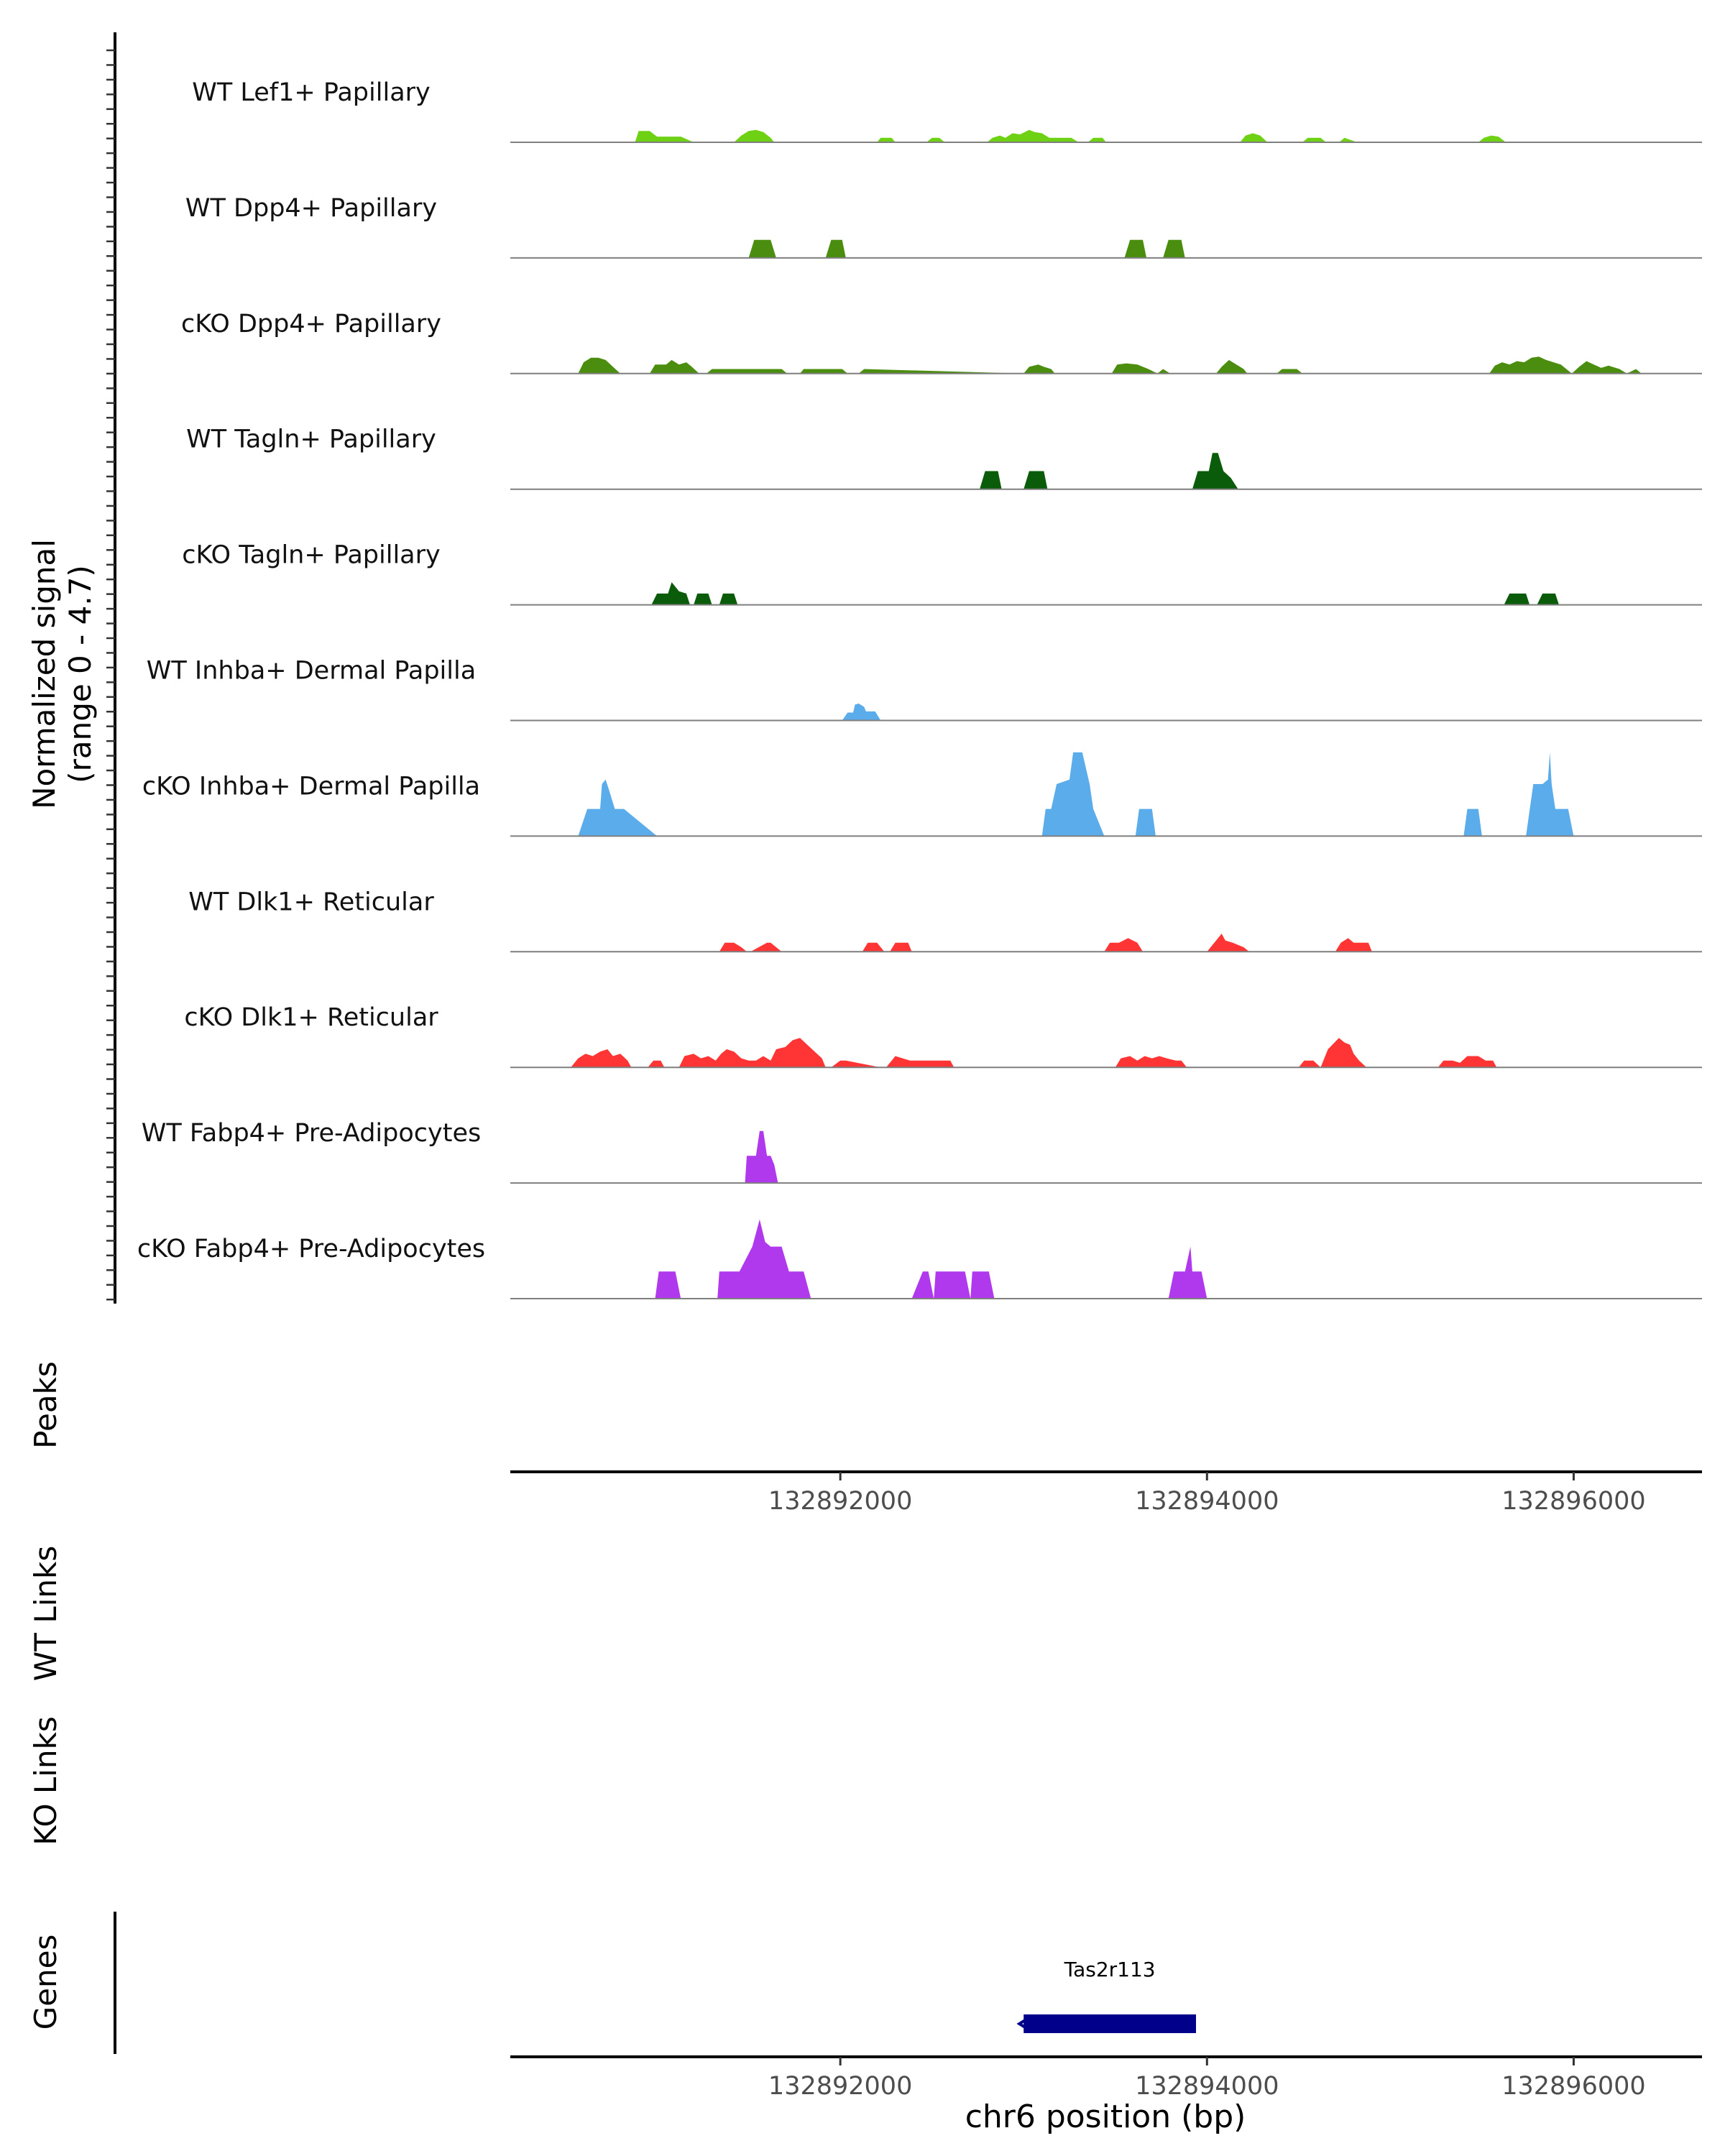 The image size is (1725, 2156). Describe the element at coordinates (941, 342) in the screenshot. I see `track-cko-dpp4-papillary: cKO Dpp4+ Papillary` at that location.